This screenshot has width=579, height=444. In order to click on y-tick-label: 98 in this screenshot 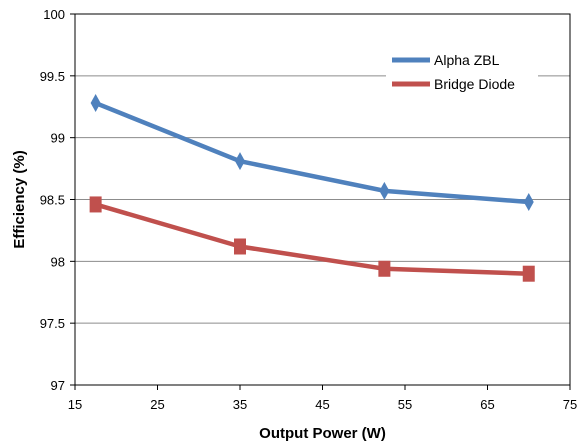, I will do `click(58, 261)`.